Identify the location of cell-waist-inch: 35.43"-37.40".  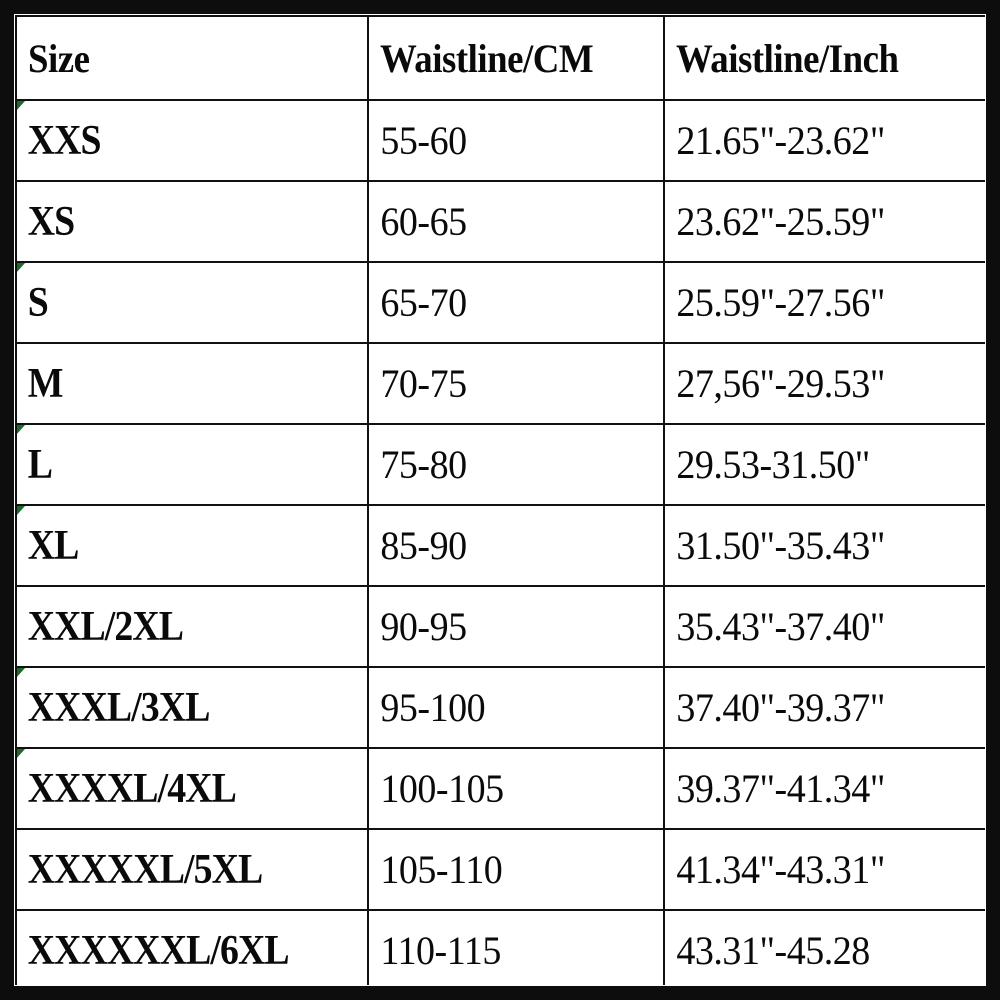
(818, 626).